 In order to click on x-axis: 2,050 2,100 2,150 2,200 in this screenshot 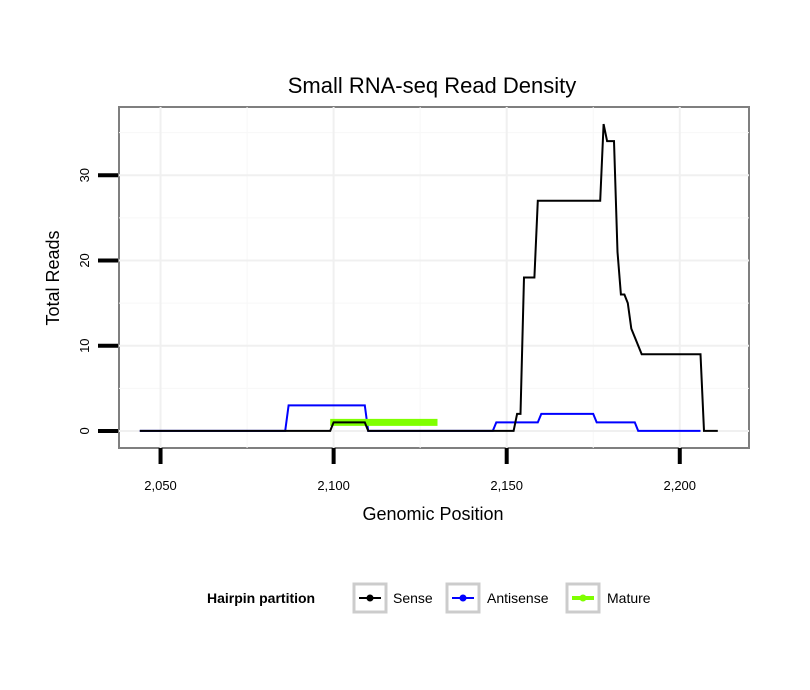, I will do `click(420, 470)`.